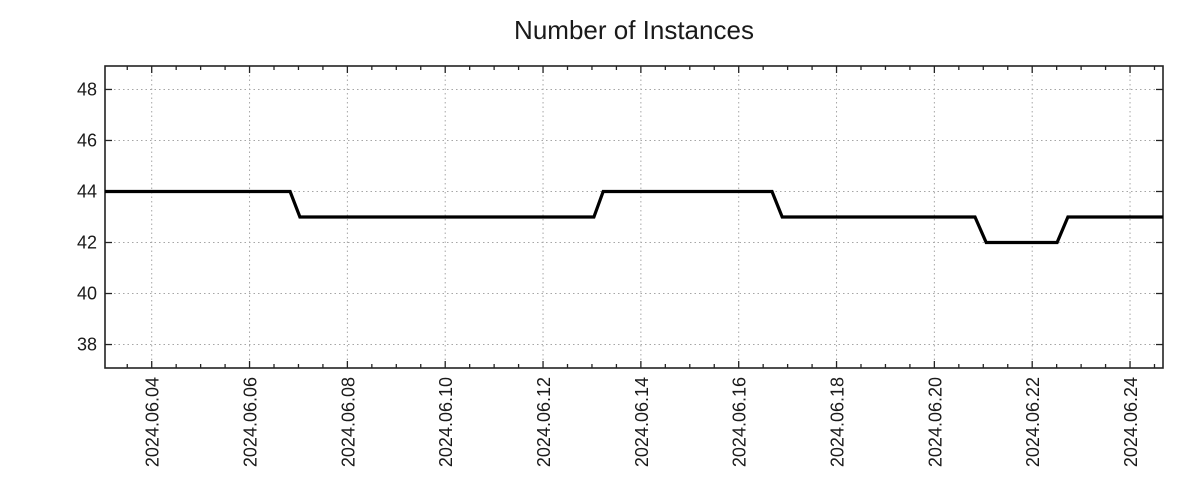  I want to click on y-tick-label: 38, so click(87, 345).